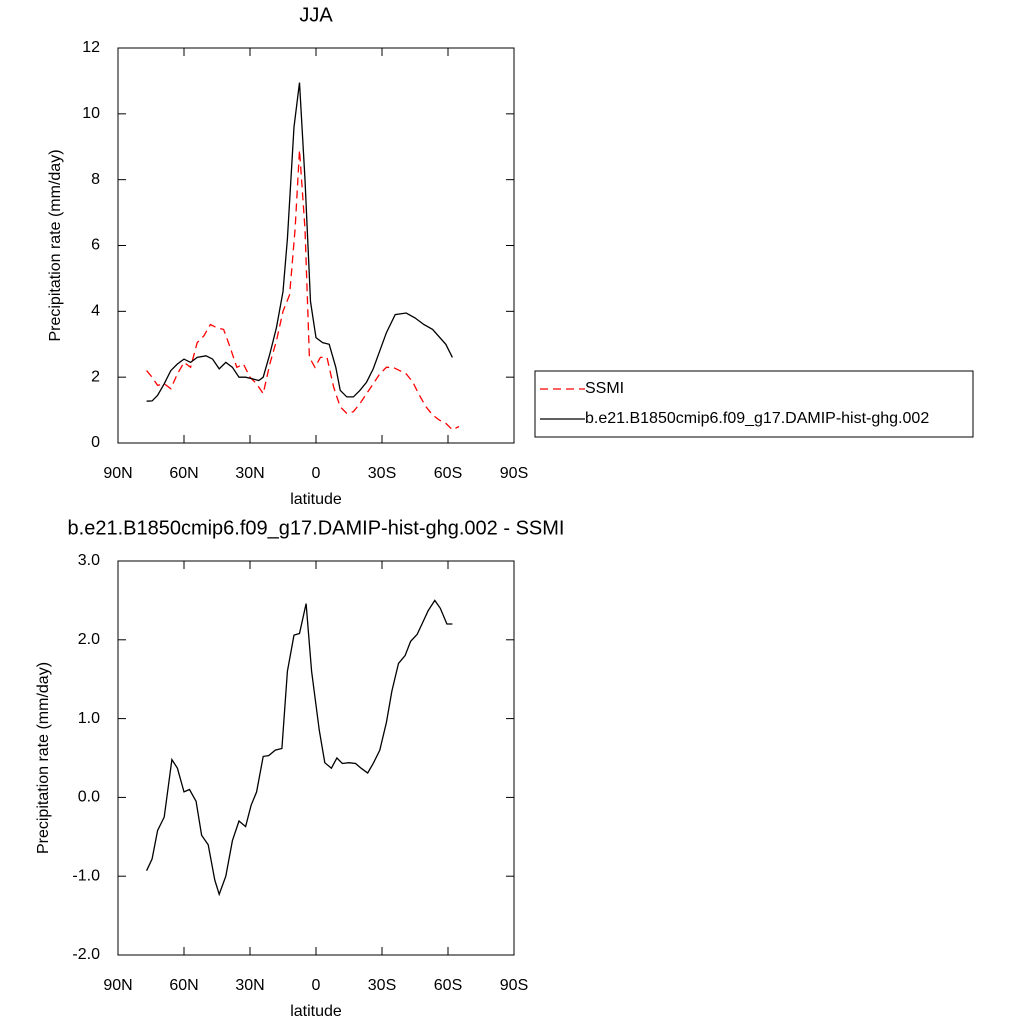 Image resolution: width=1024 pixels, height=1024 pixels. I want to click on y-tick-label: 2, so click(95, 376).